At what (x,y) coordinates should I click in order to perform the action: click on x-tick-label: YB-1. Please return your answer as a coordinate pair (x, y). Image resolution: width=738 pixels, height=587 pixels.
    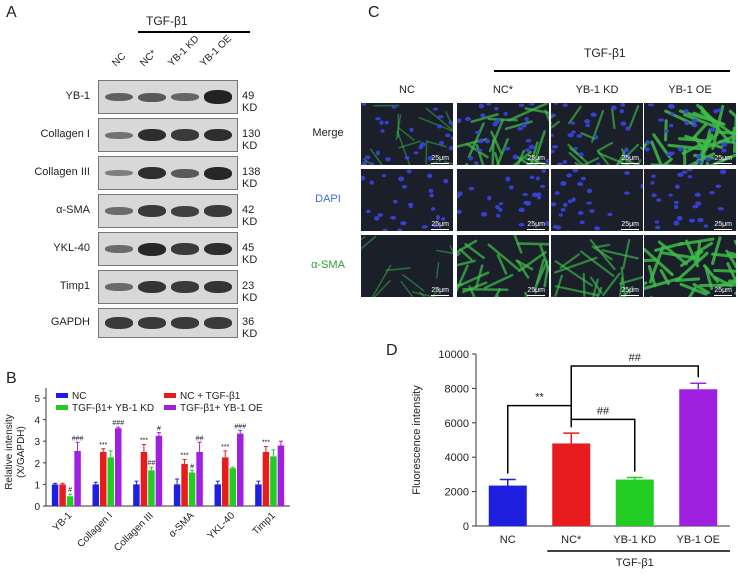
    Looking at the image, I should click on (63, 522).